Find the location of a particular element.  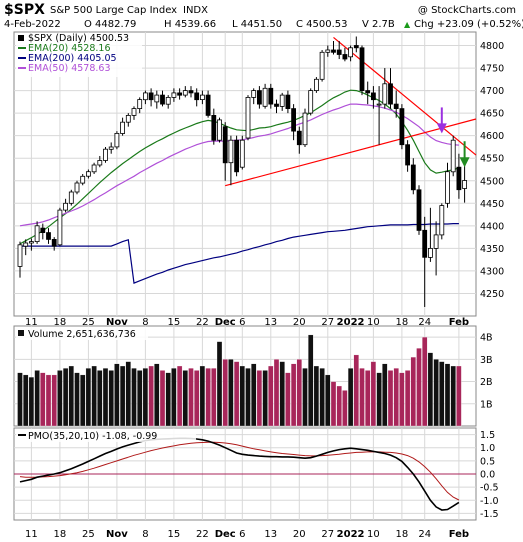

y-tick-label: 4350 is located at coordinates (492, 249).